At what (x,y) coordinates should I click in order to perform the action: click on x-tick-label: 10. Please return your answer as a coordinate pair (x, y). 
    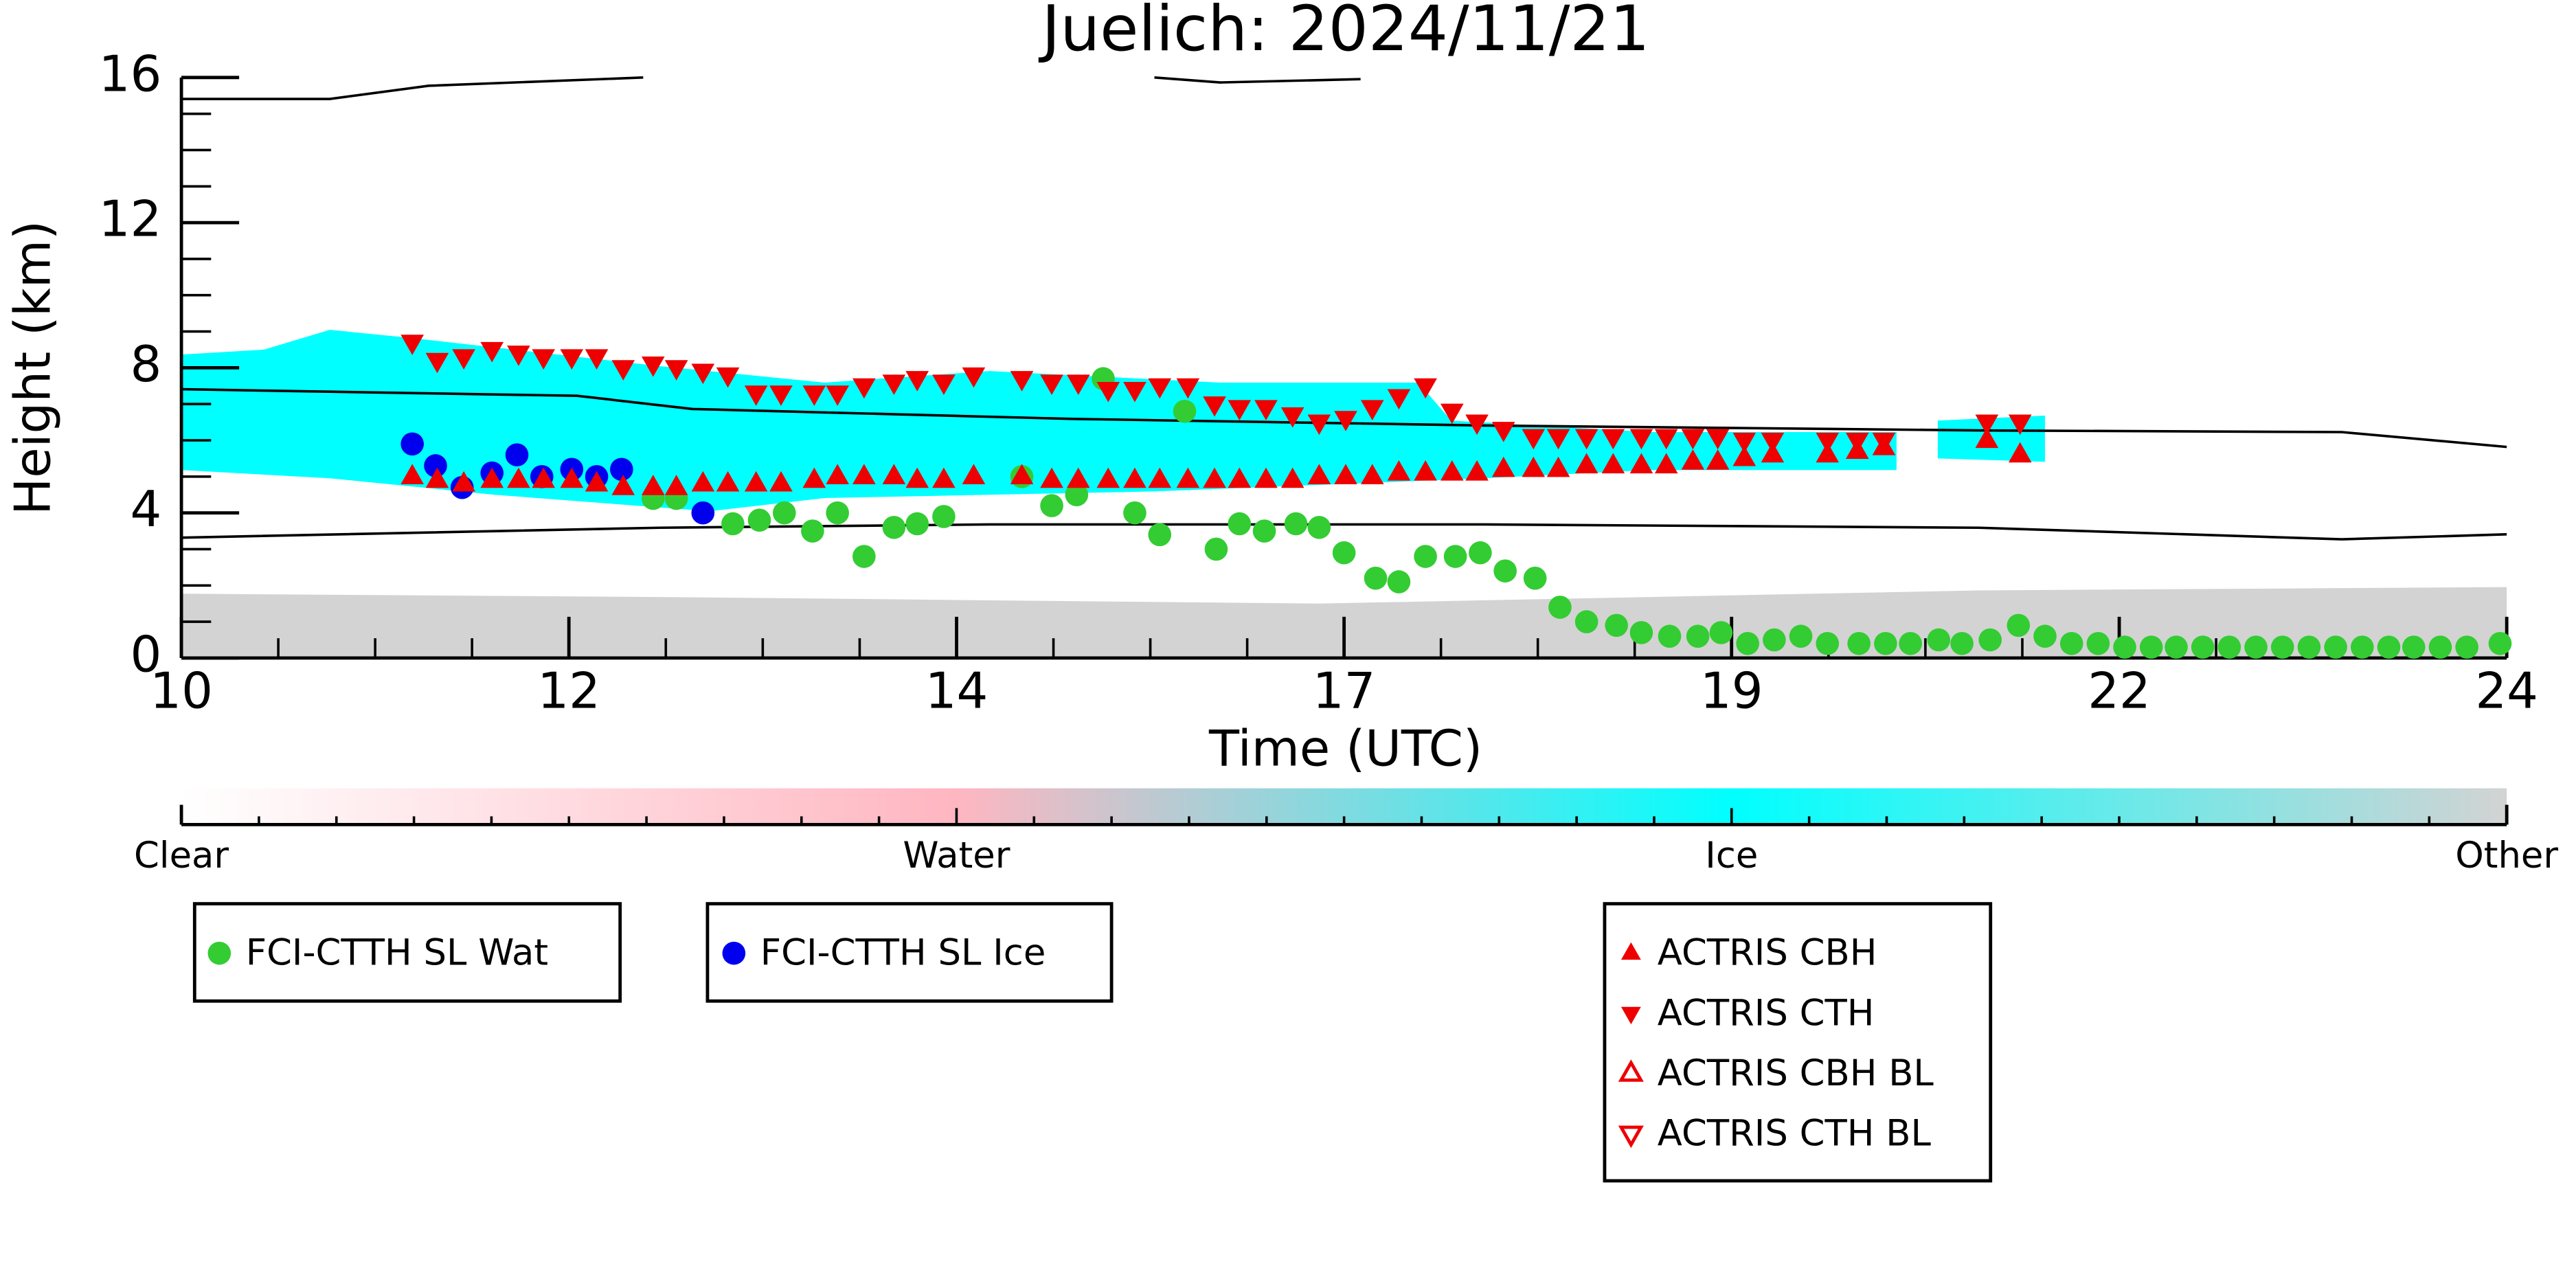
    Looking at the image, I should click on (181, 690).